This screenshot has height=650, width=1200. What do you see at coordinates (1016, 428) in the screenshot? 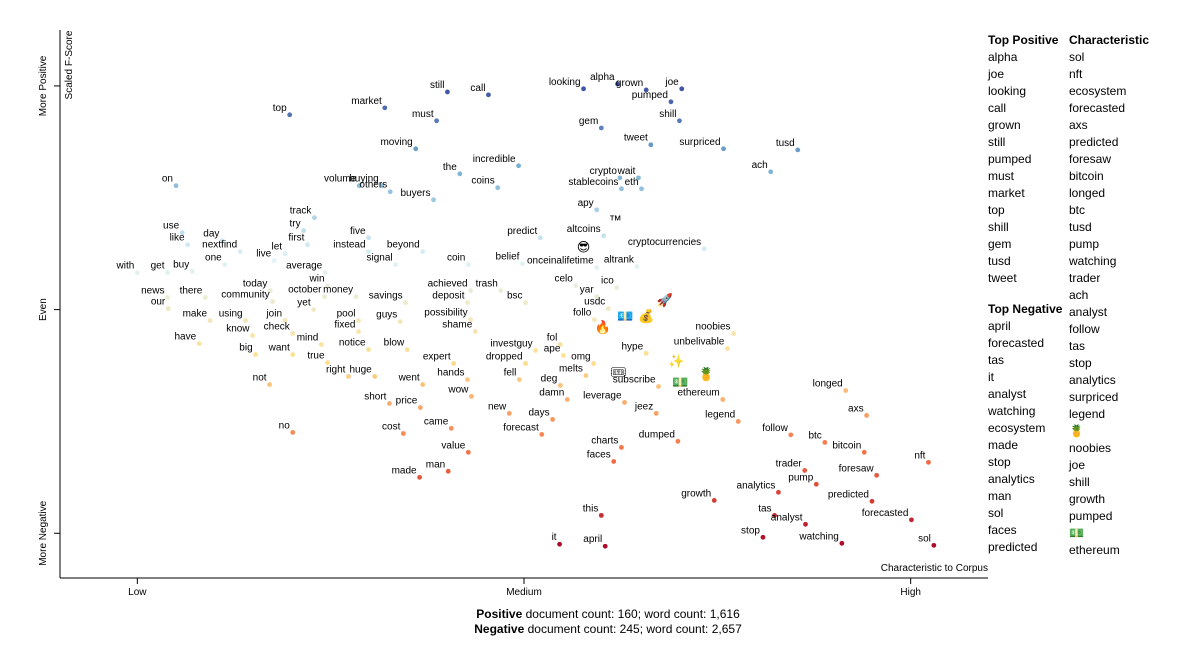
I see `term-list-item: ecosystem` at bounding box center [1016, 428].